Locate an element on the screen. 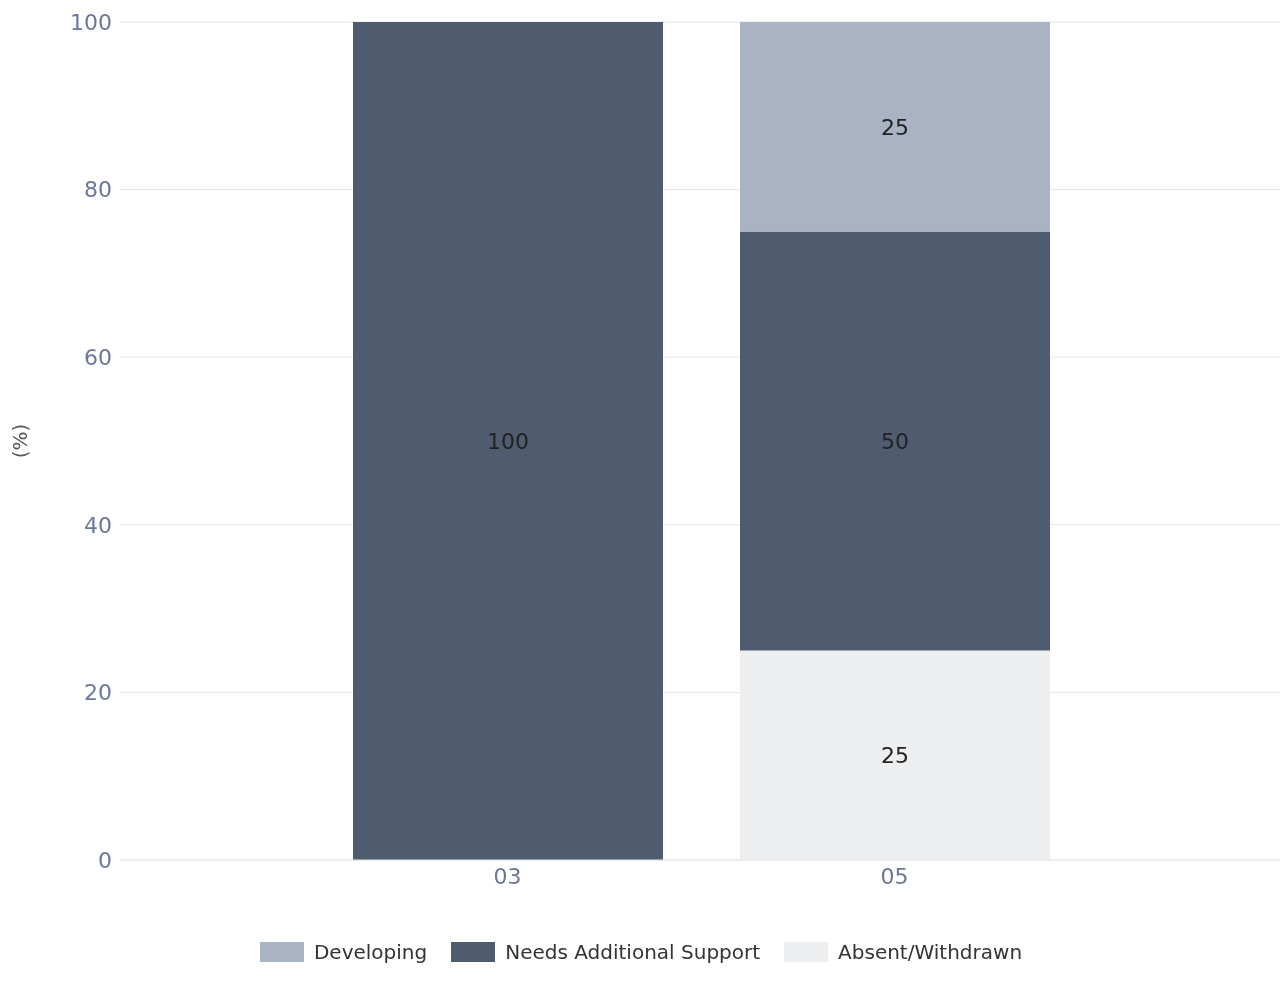 The width and height of the screenshot is (1282, 997). x-tick-label: 03 is located at coordinates (507, 876).